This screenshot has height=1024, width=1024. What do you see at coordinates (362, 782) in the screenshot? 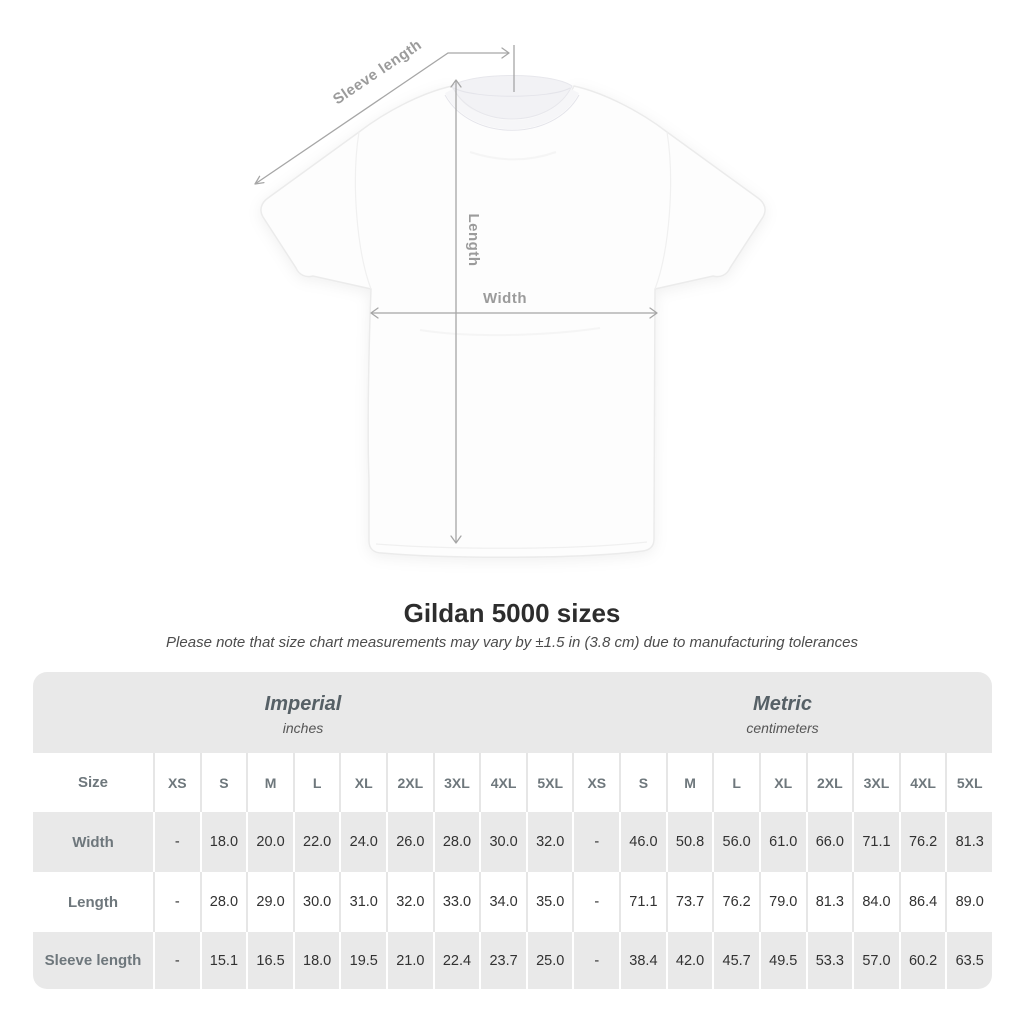
I see `size-header-imperial-xl: XL` at bounding box center [362, 782].